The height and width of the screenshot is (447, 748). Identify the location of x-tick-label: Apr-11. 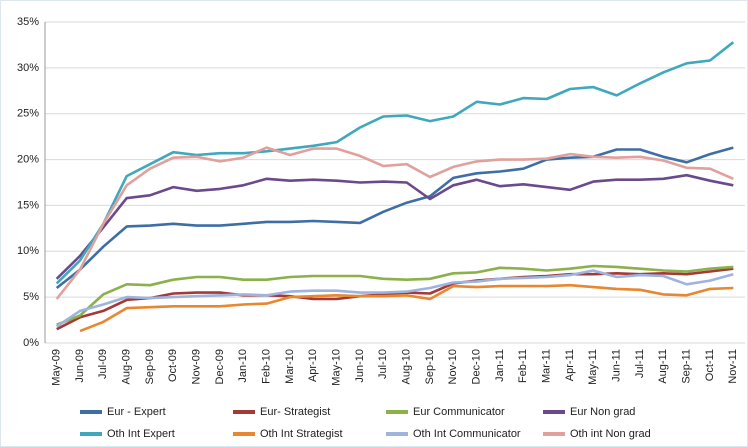
(570, 365).